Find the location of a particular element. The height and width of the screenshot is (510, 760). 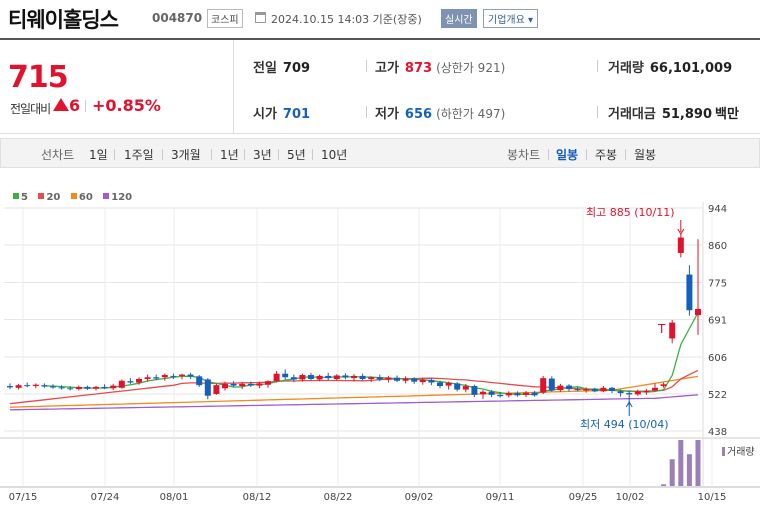

prev-close-value: 709 is located at coordinates (296, 68).